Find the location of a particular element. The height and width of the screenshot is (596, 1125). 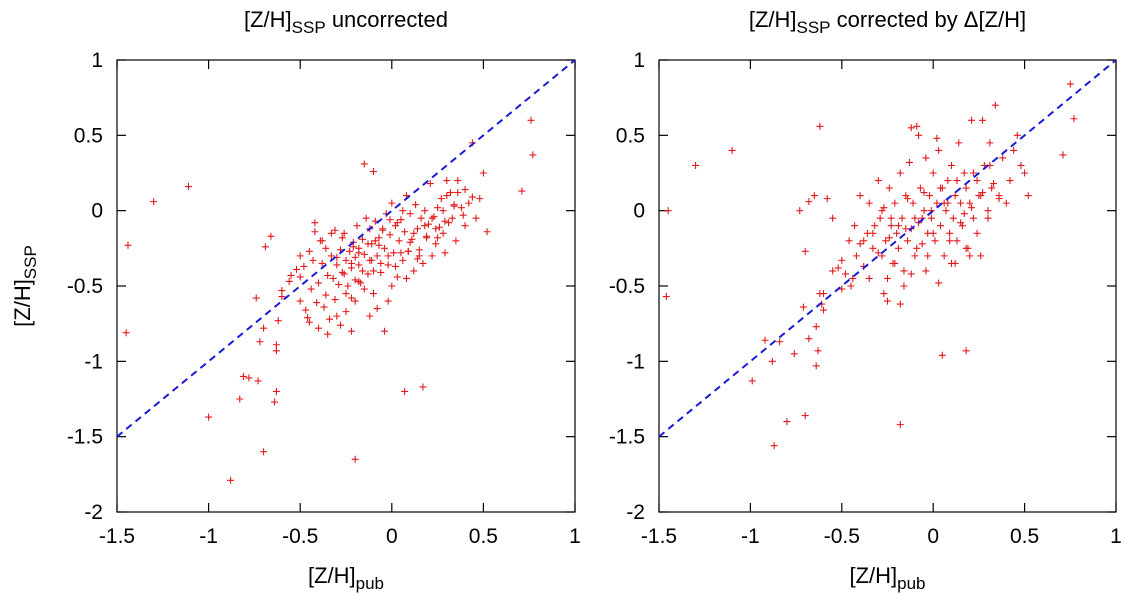

y-tick-label: 1 is located at coordinates (97, 60).